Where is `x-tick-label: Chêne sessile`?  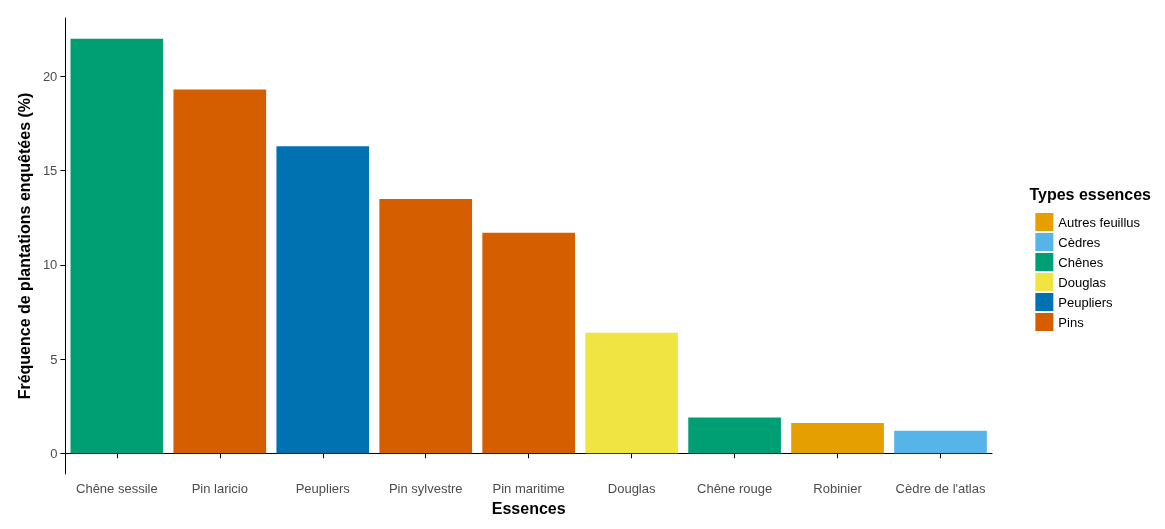
x-tick-label: Chêne sessile is located at coordinates (117, 488).